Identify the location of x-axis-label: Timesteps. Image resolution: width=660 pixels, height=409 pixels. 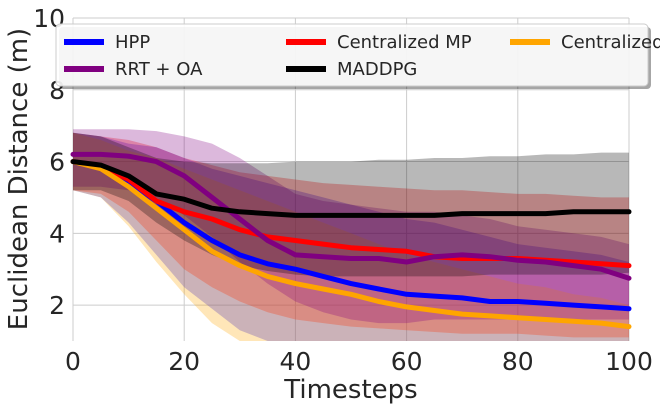
(350, 390).